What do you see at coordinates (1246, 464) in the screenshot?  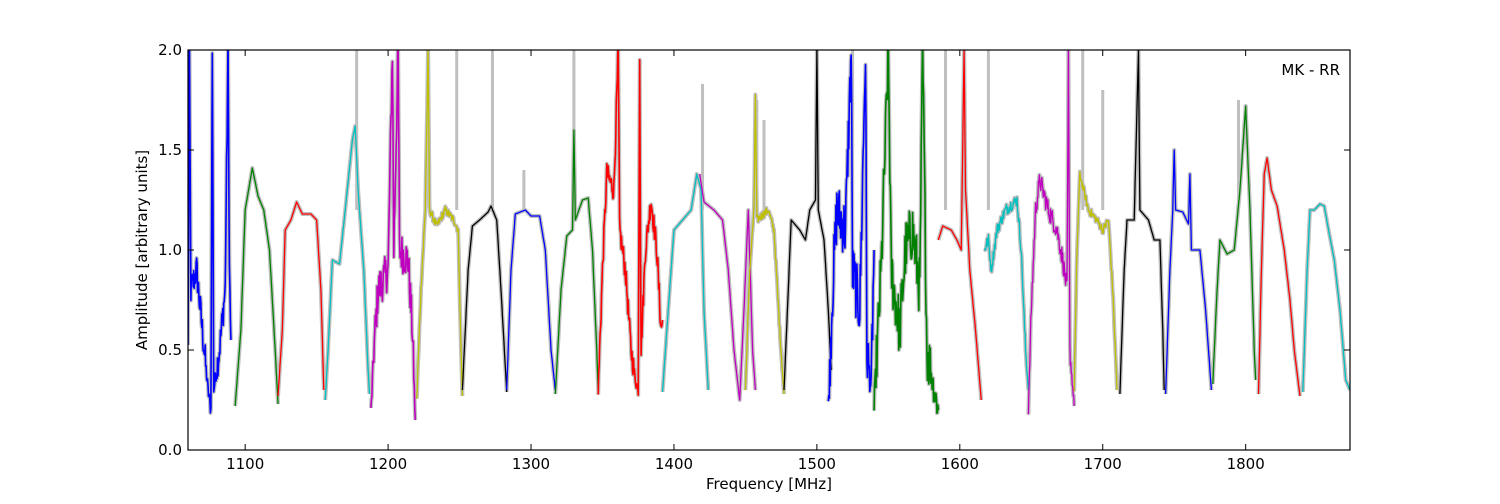 I see `x-tick-label: 1800` at bounding box center [1246, 464].